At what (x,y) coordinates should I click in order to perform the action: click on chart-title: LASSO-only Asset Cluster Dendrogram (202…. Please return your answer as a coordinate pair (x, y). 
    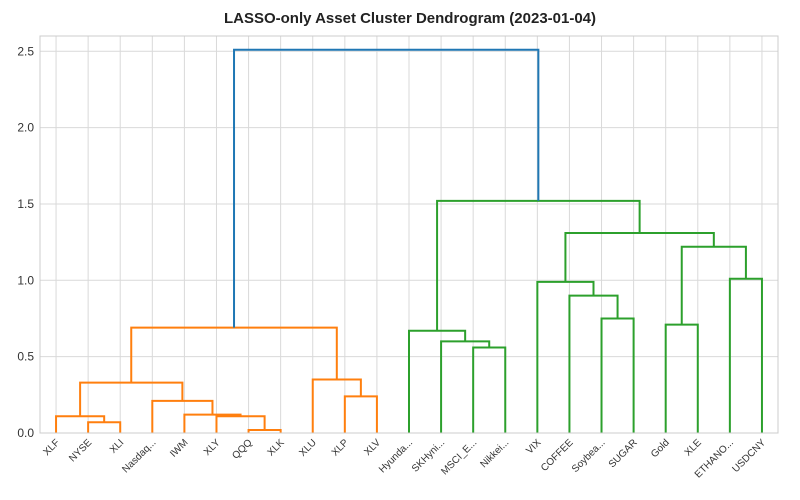
    Looking at the image, I should click on (410, 18).